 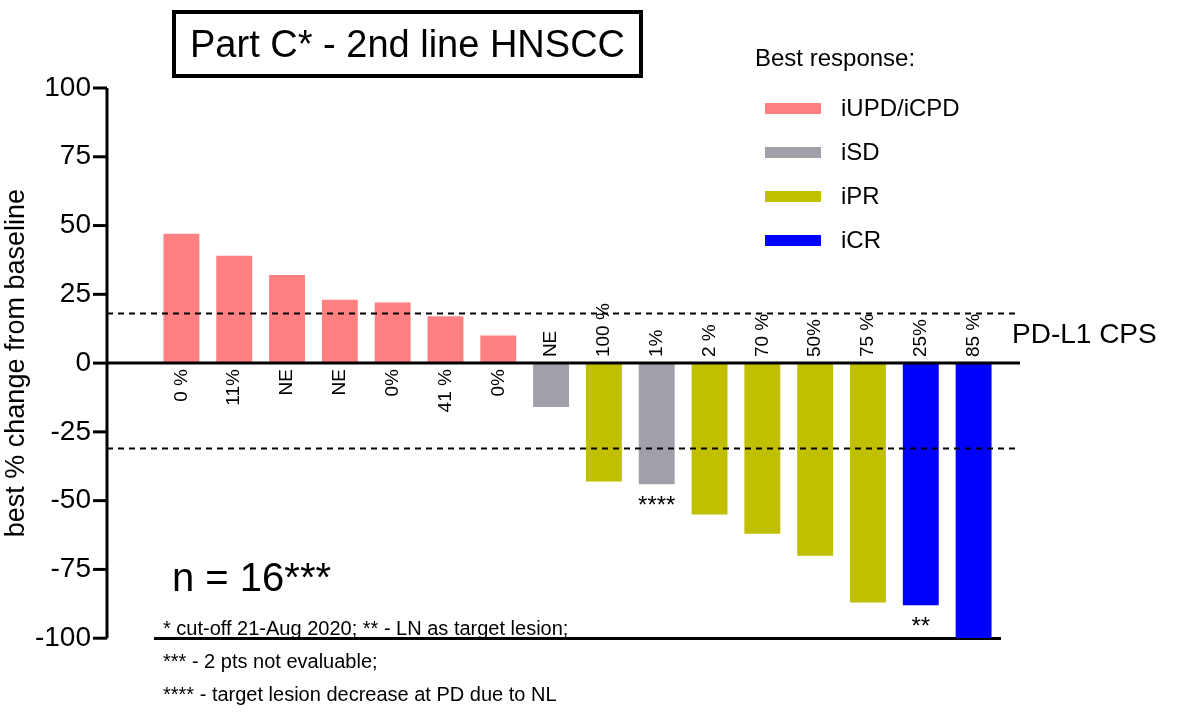 I want to click on x-tick-label: 50%, so click(x=814, y=338).